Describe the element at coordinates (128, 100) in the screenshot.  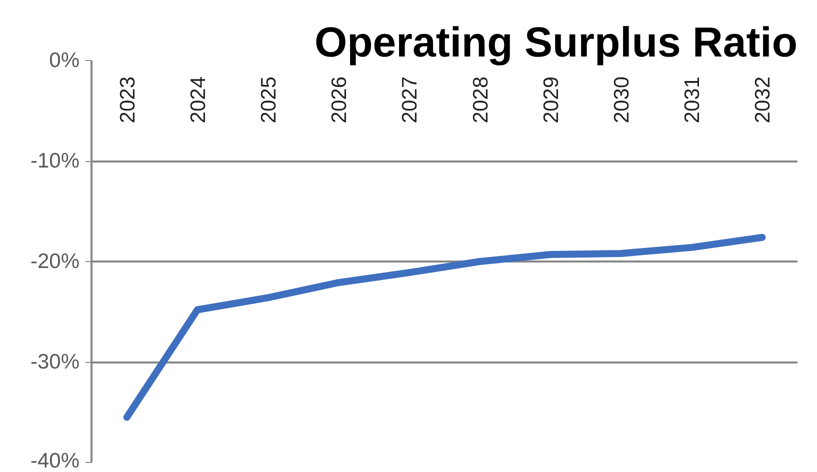
I see `x-tick-label: 2023` at that location.